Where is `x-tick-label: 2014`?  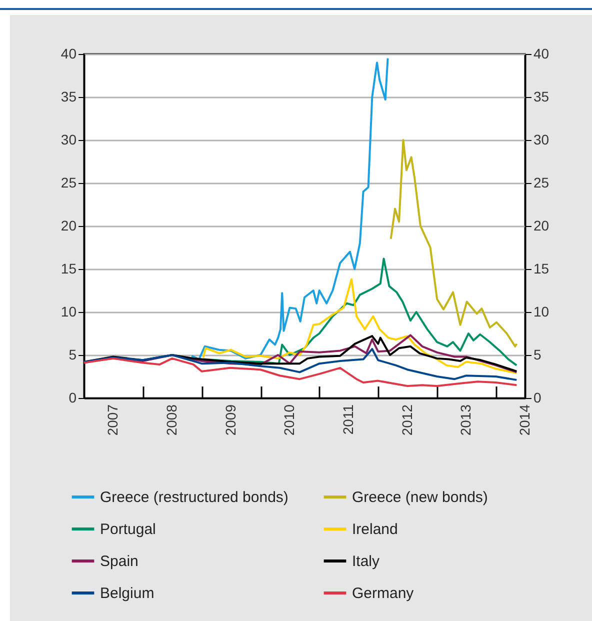 x-tick-label: 2014 is located at coordinates (524, 420).